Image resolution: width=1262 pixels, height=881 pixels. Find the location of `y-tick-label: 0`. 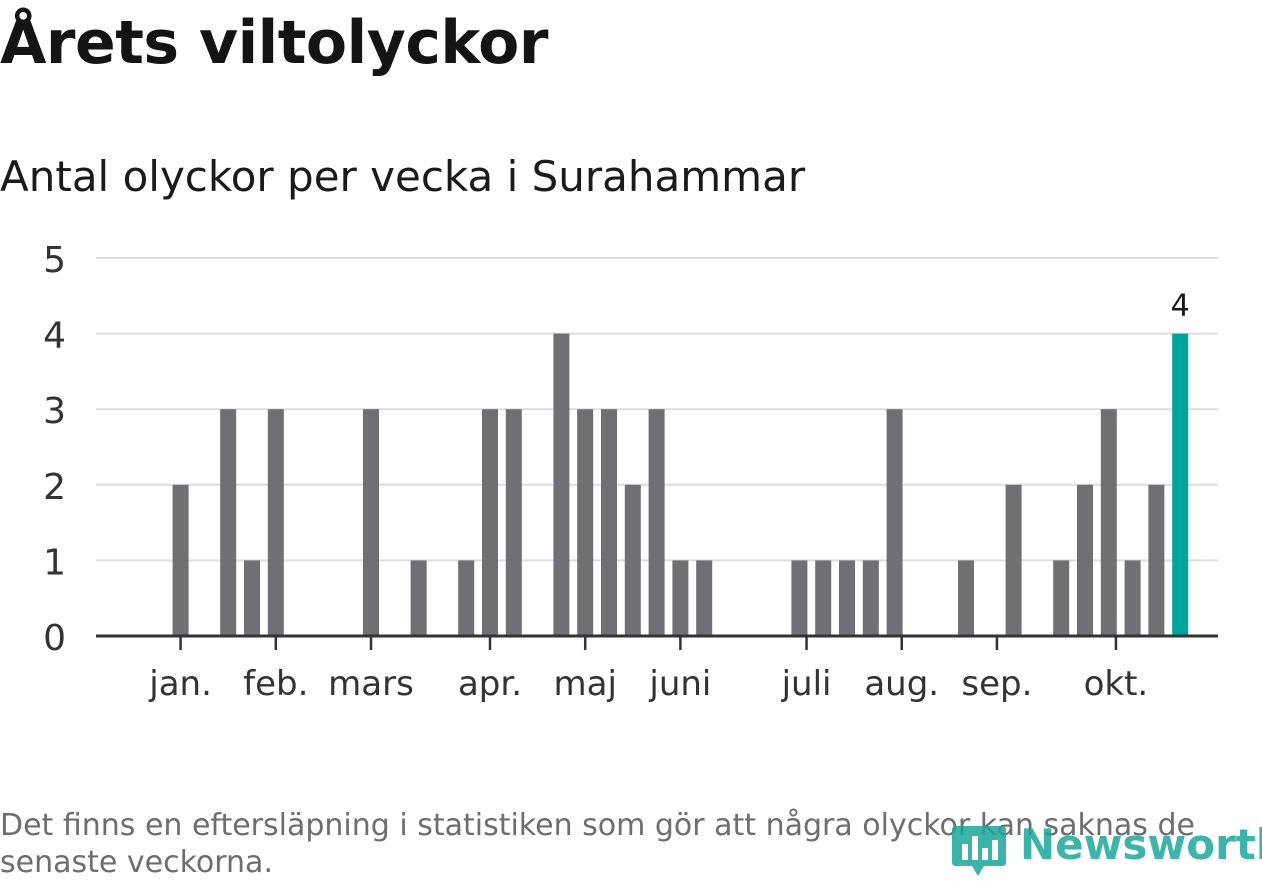

y-tick-label: 0 is located at coordinates (54, 638).